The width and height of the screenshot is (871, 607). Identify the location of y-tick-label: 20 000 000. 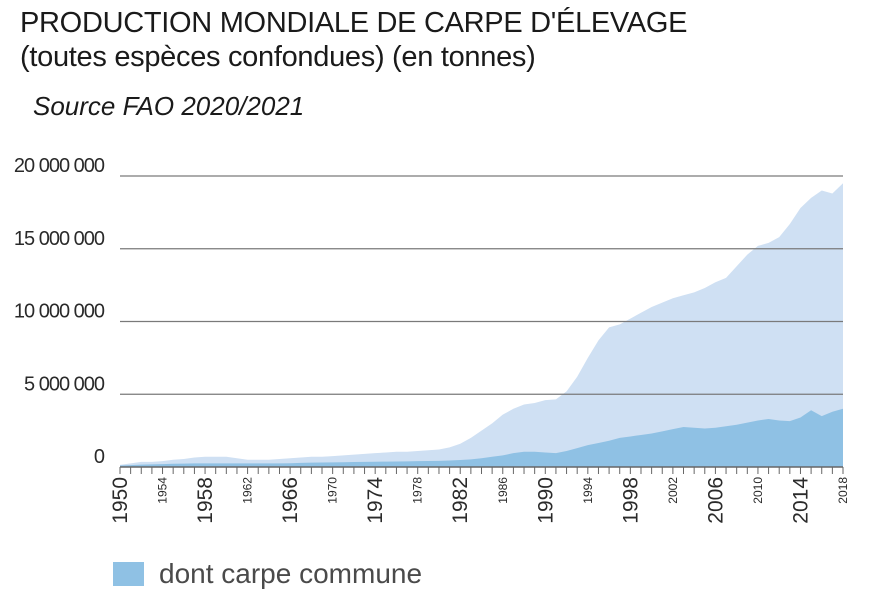
(59, 166).